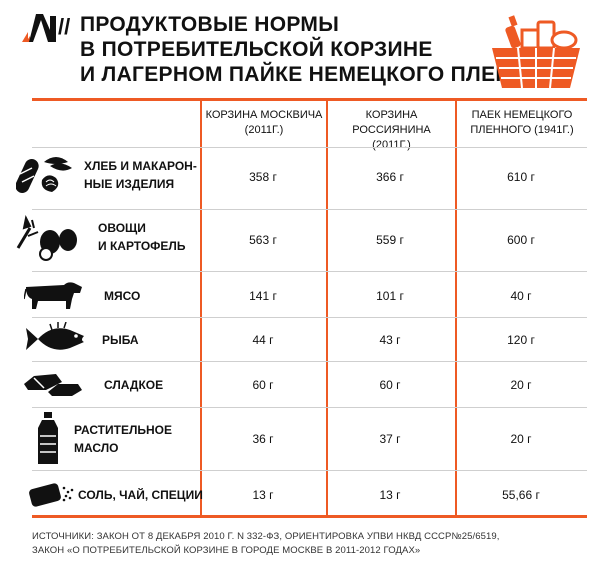 The height and width of the screenshot is (564, 600). What do you see at coordinates (263, 495) in the screenshot?
I see `value-moscow-salt: 13 г` at bounding box center [263, 495].